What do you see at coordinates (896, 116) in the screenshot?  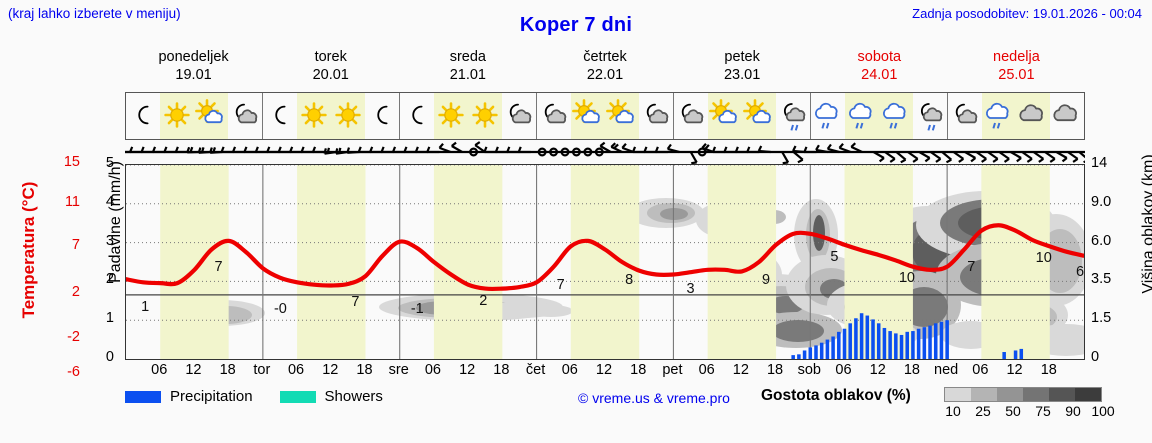 I see `cloud-rain-icon` at bounding box center [896, 116].